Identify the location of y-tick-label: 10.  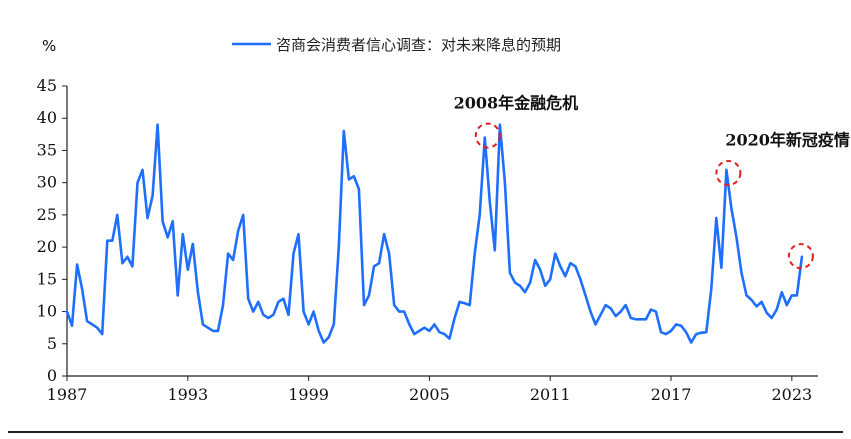
(47, 311).